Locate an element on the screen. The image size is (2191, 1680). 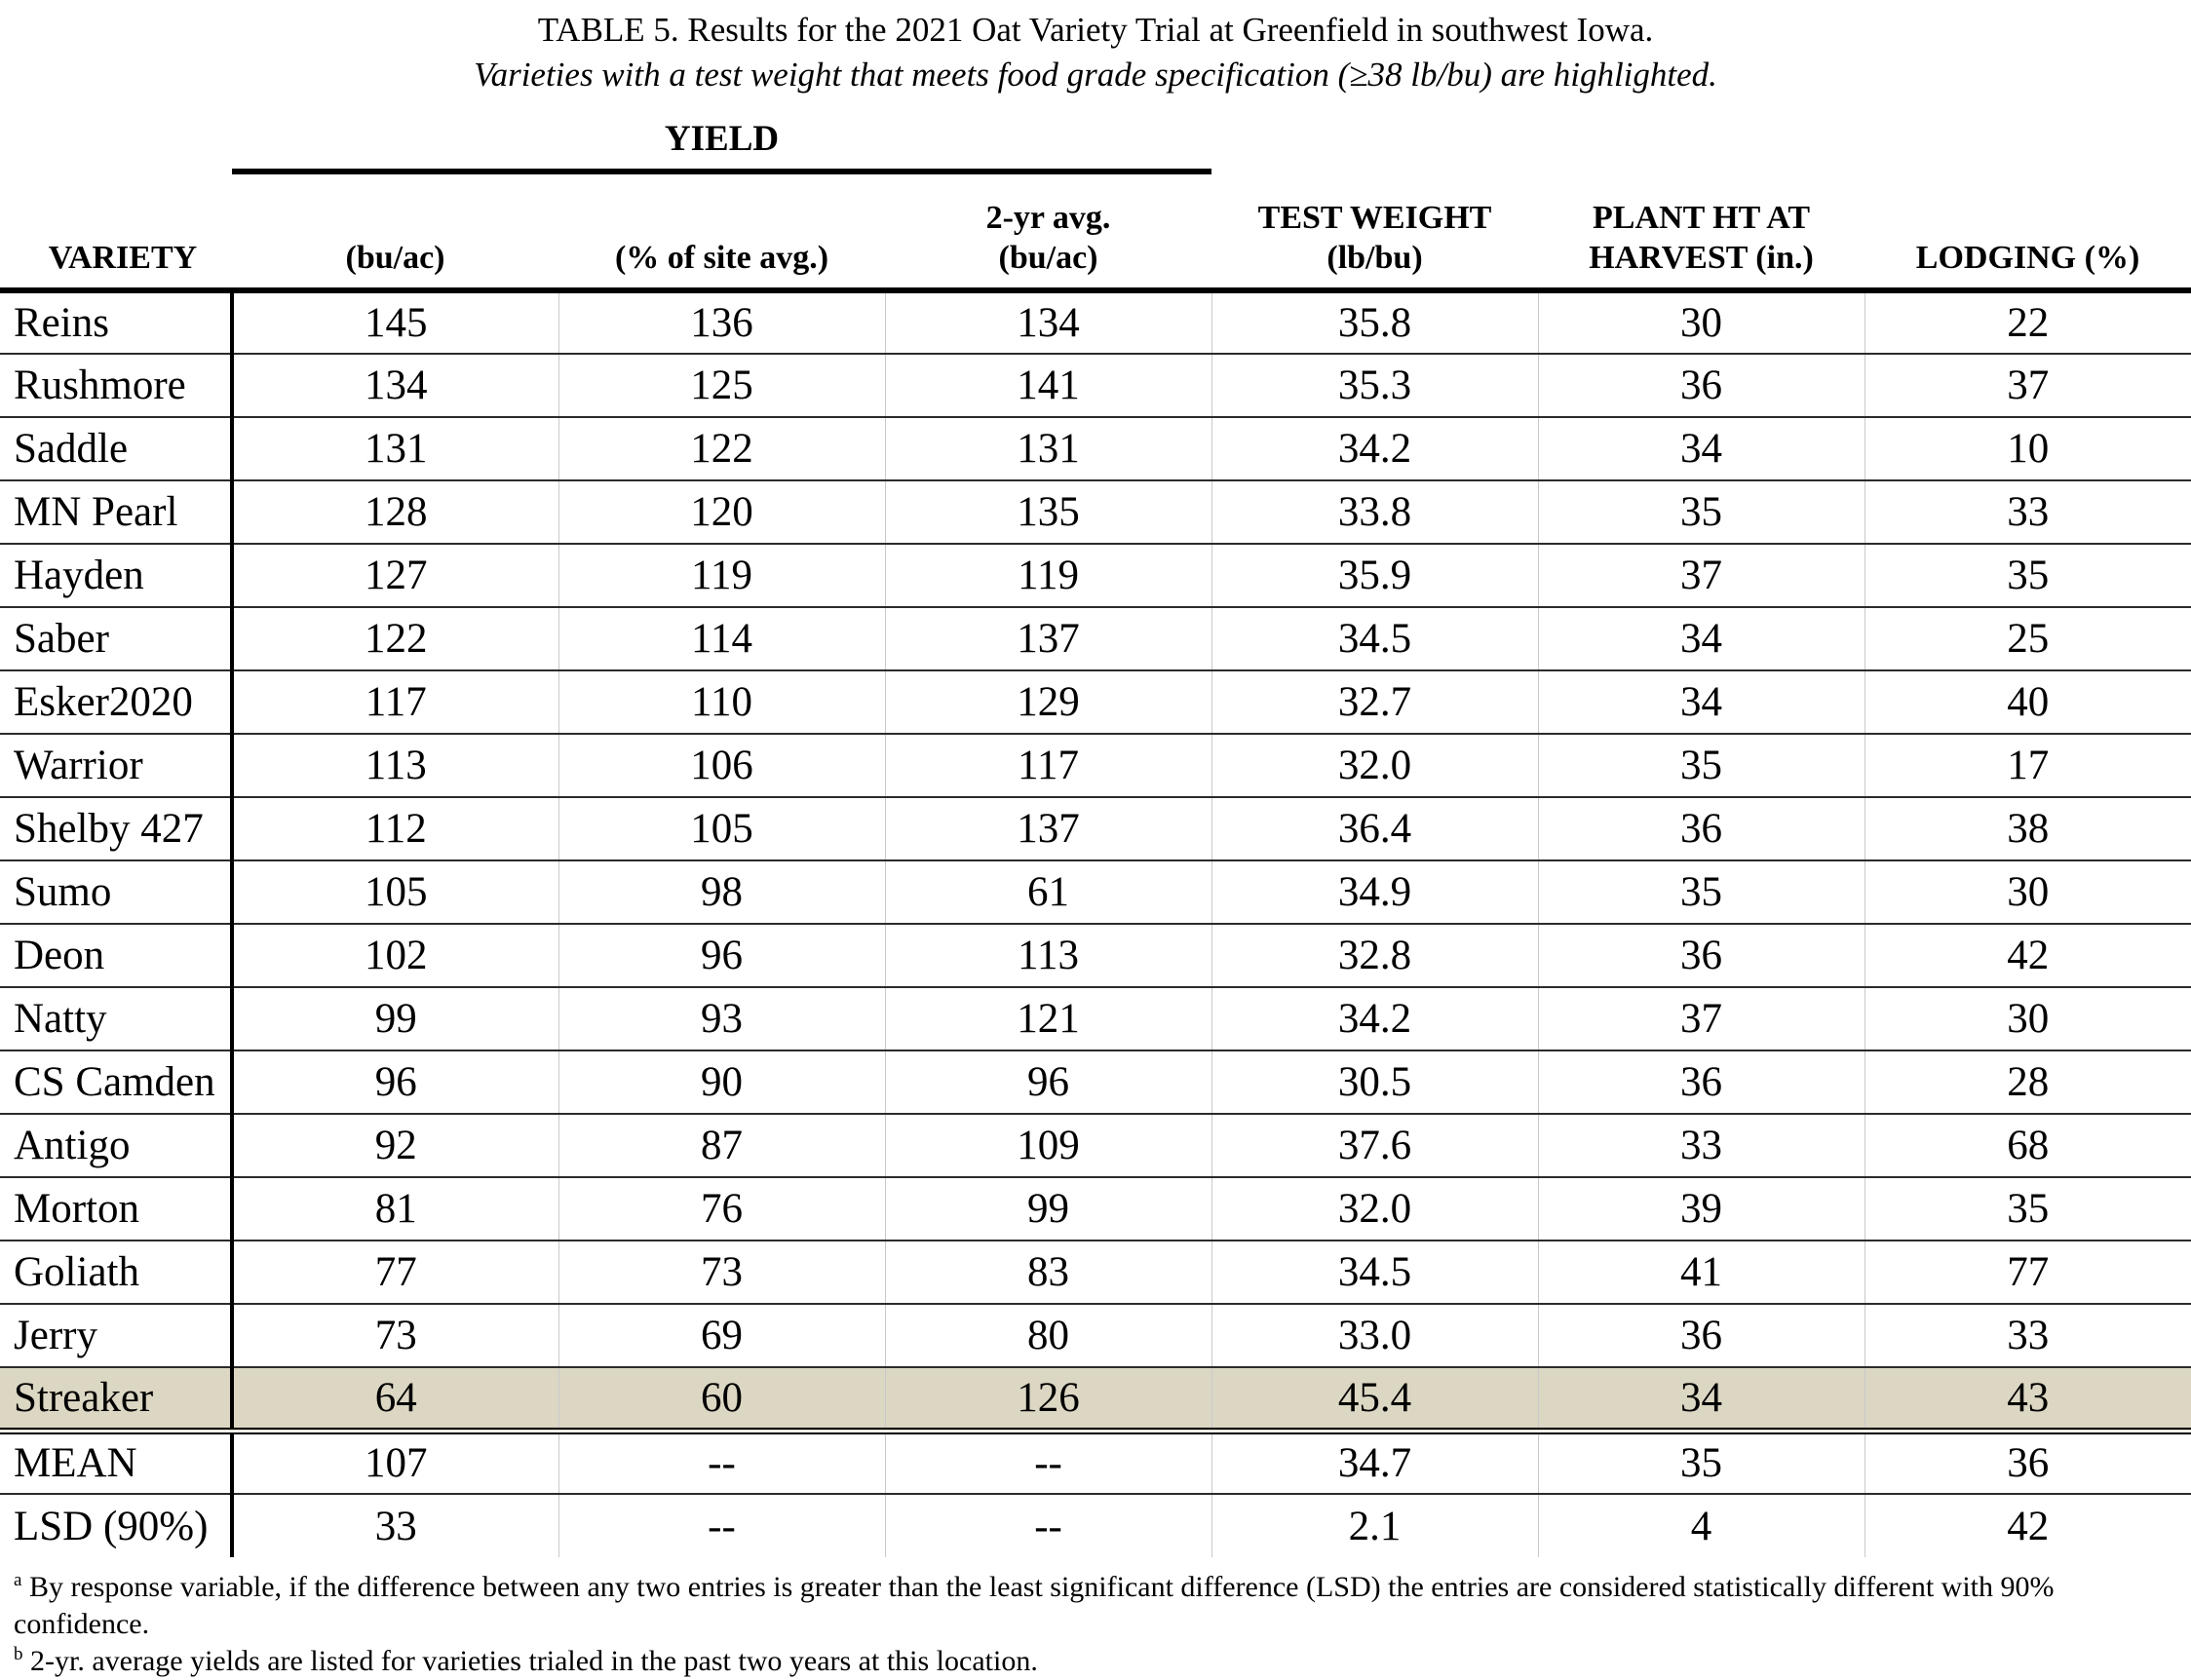
yield-2yr-avg-cell: 129 is located at coordinates (1048, 701).